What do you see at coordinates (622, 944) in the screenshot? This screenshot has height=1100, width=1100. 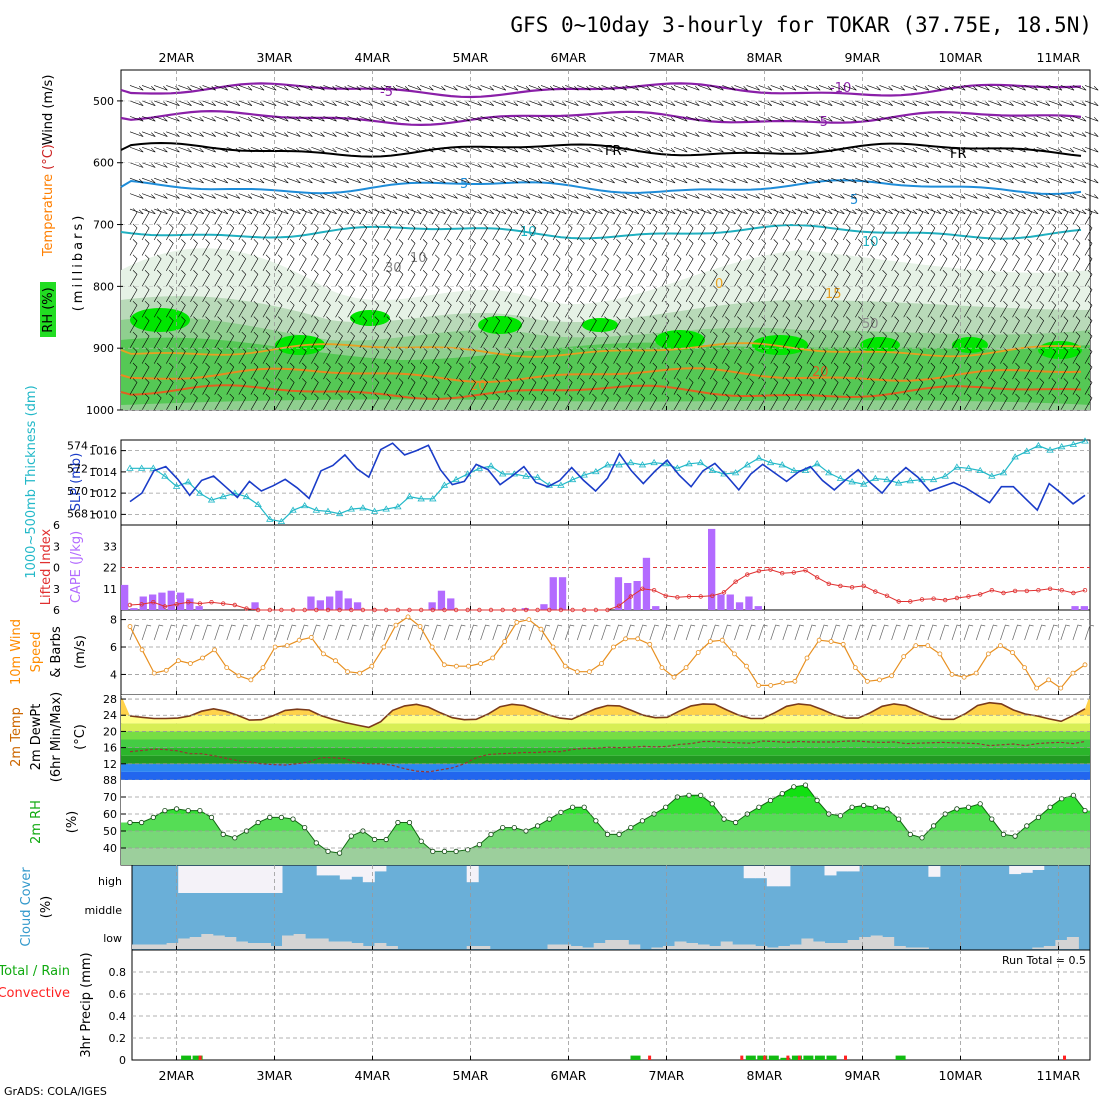 I see `cloud-low-bar` at bounding box center [622, 944].